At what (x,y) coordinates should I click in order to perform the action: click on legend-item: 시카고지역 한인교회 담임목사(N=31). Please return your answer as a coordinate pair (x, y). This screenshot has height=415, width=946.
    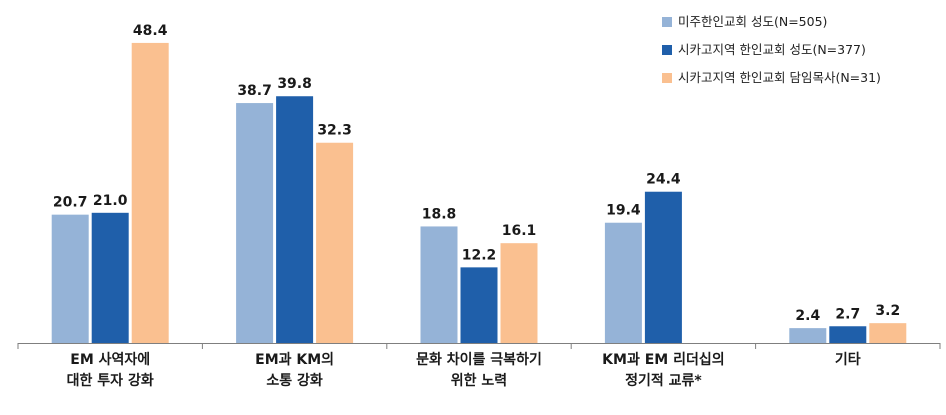
    Looking at the image, I should click on (771, 78).